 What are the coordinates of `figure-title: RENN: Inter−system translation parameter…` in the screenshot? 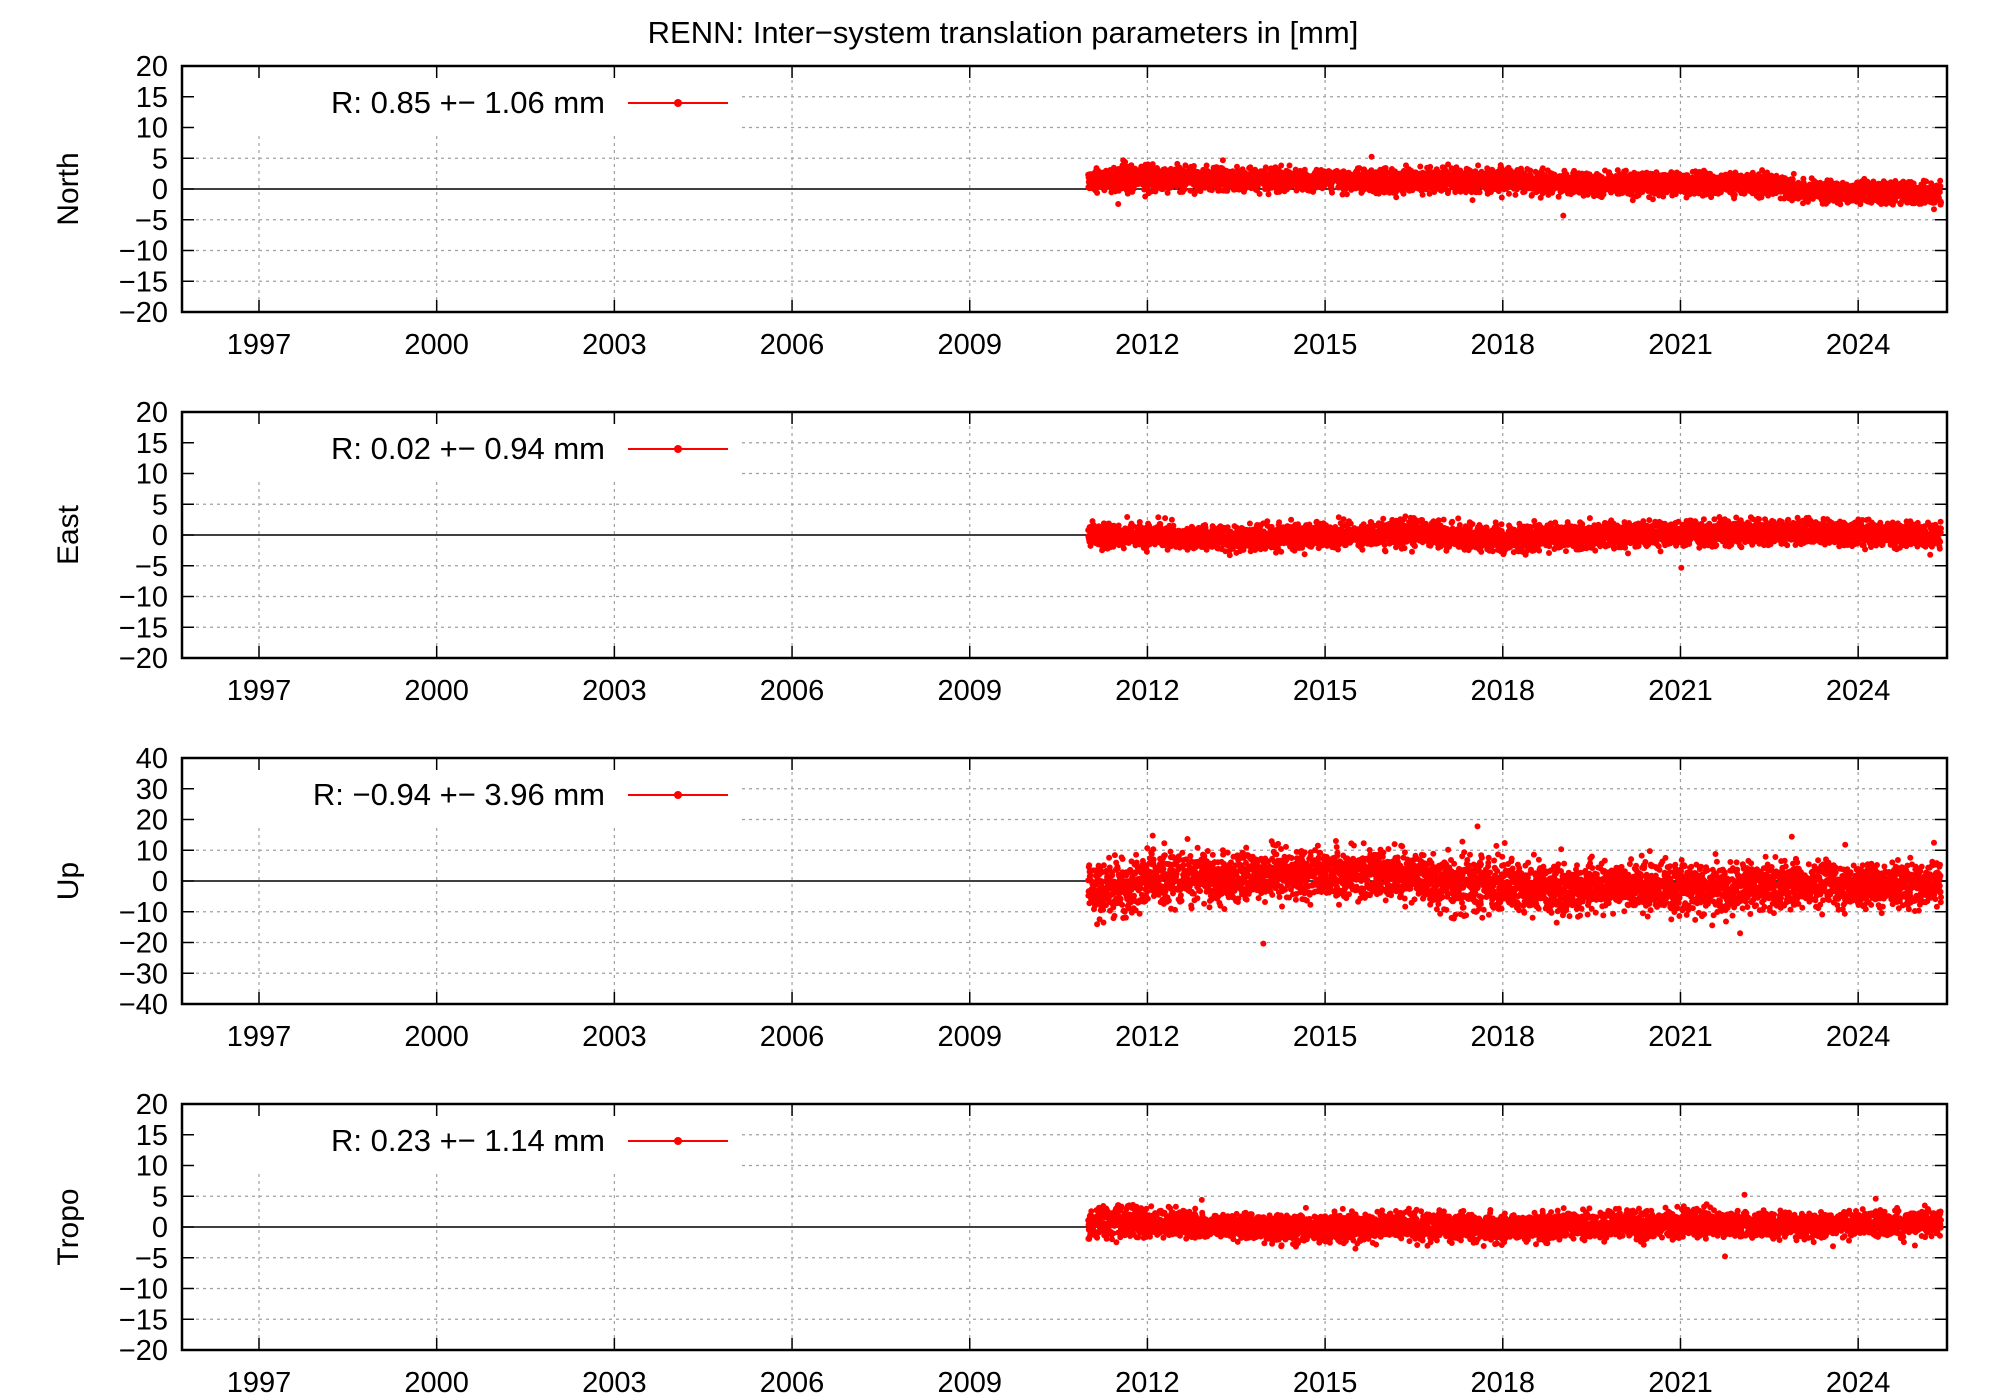 It's located at (1003, 32).